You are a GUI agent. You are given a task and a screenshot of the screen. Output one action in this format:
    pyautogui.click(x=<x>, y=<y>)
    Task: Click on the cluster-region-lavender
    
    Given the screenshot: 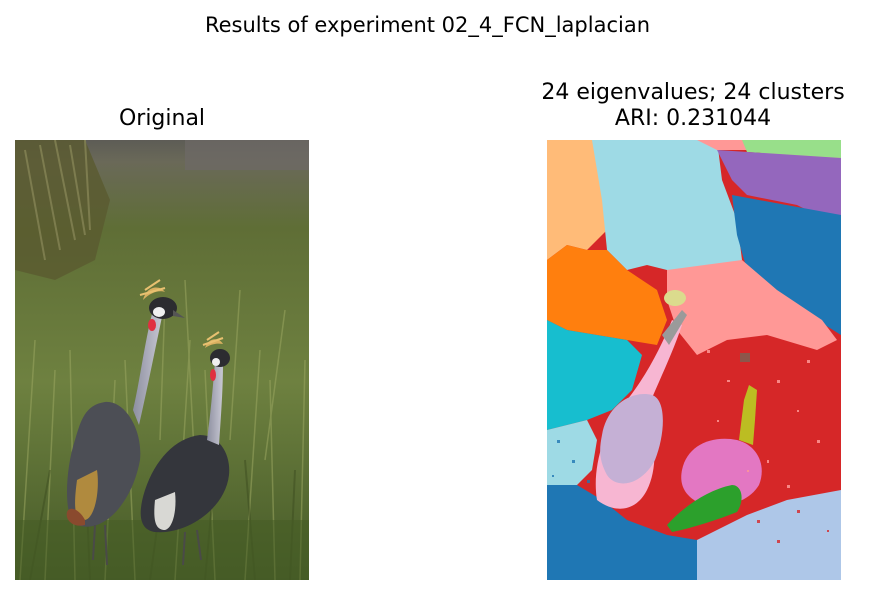 What is the action you would take?
    pyautogui.click(x=631, y=439)
    